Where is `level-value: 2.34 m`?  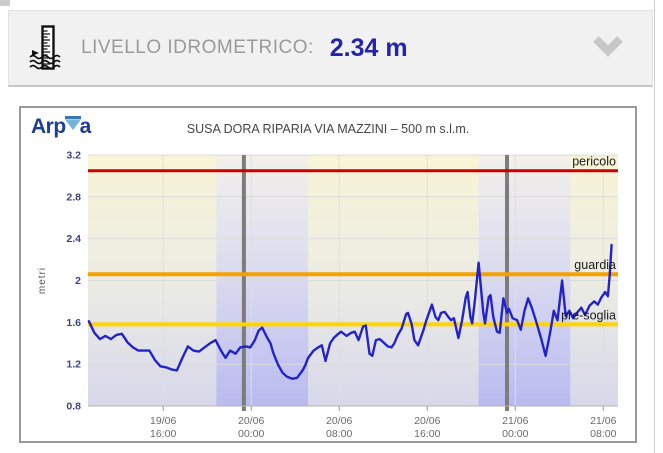 level-value: 2.34 m is located at coordinates (368, 47).